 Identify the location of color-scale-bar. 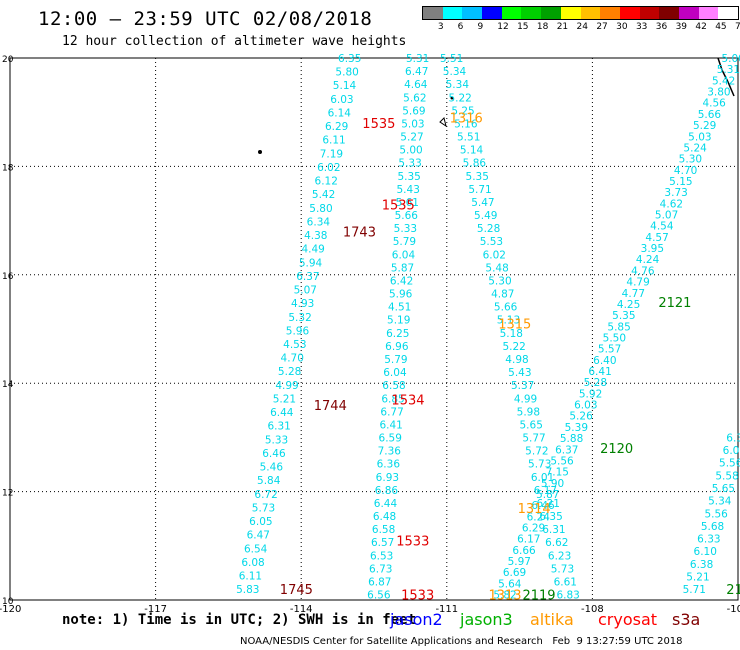
(580, 13).